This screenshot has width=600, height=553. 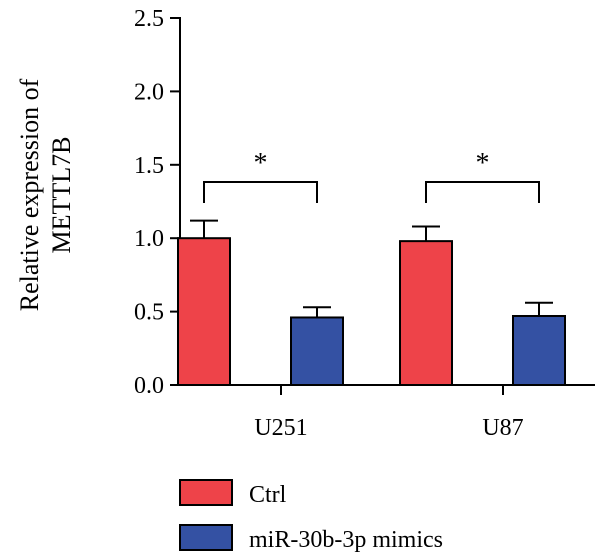 I want to click on legend: Ctrl miR-30b-3p mimics, so click(x=311, y=516).